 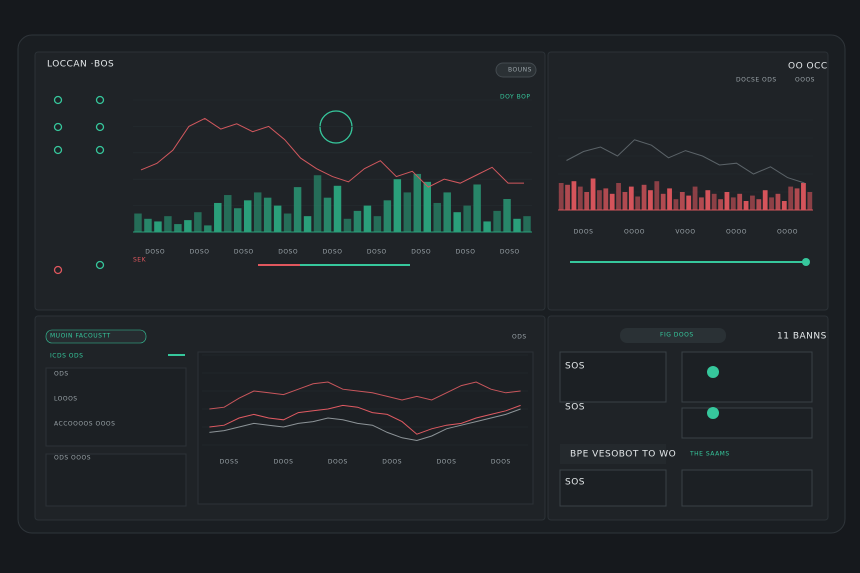 I want to click on box-head, so click(x=613, y=454).